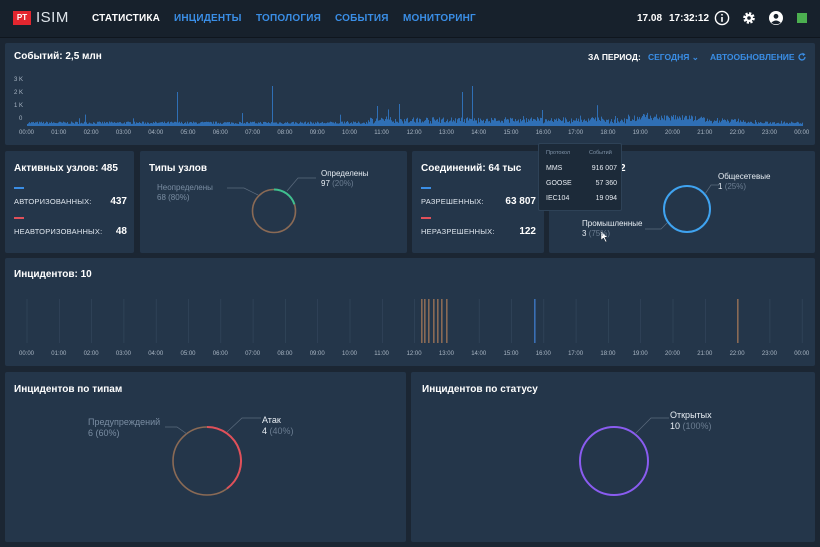  Describe the element at coordinates (439, 18) in the screenshot. I see `tab-monitoring: МОНИТОРИНГ` at that location.